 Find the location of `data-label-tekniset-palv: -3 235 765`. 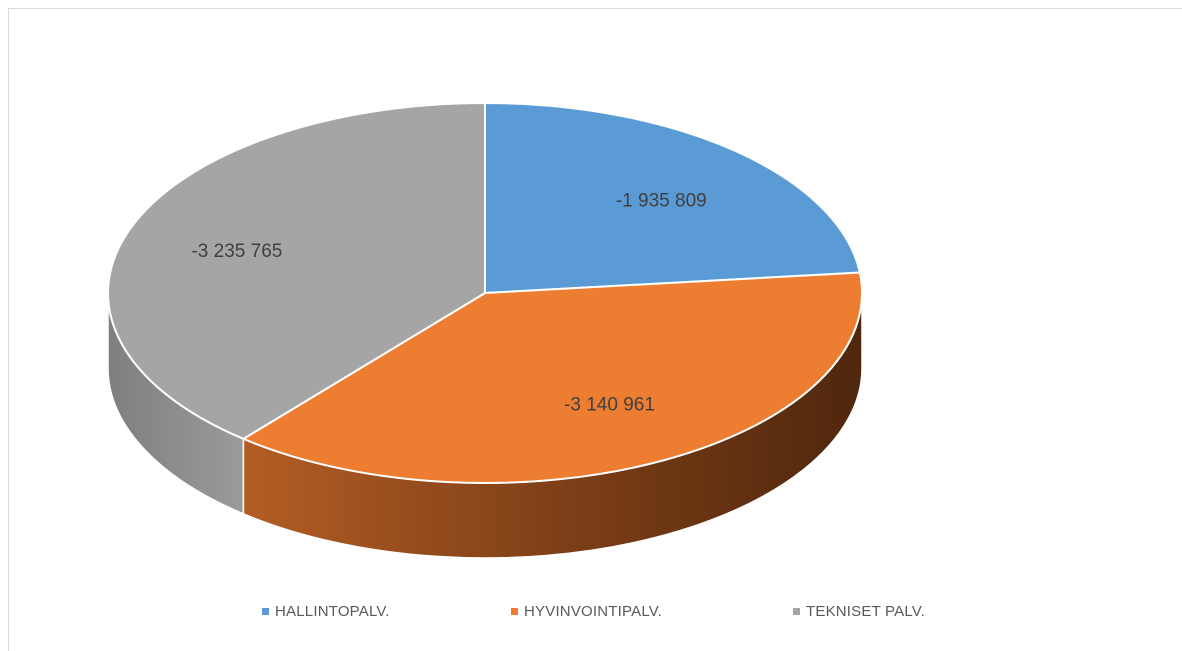

data-label-tekniset-palv: -3 235 765 is located at coordinates (236, 251).